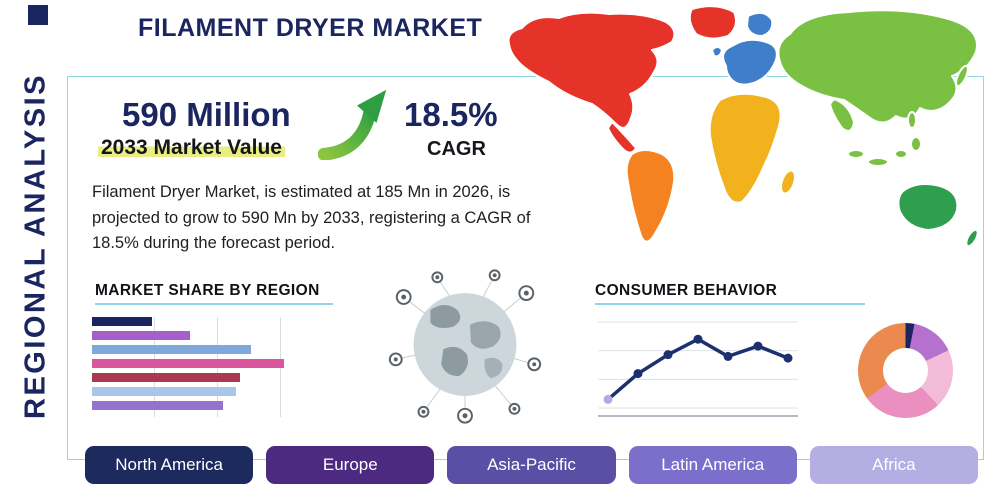  What do you see at coordinates (842, 115) in the screenshot?
I see `map-india` at bounding box center [842, 115].